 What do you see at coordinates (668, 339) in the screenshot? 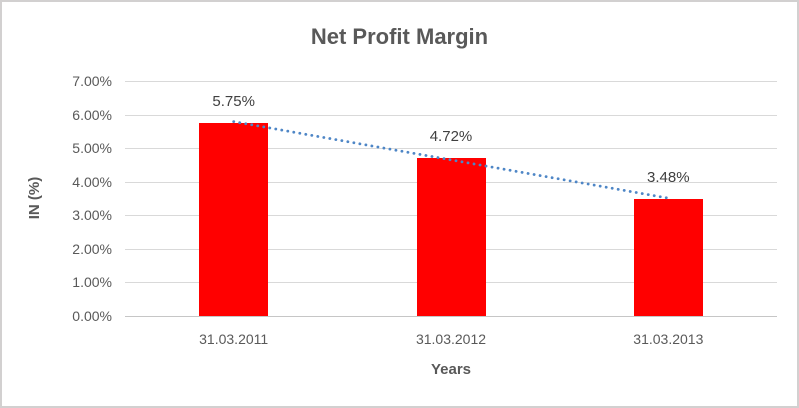
I see `x-axis-tick-label: 31.03.2013` at bounding box center [668, 339].